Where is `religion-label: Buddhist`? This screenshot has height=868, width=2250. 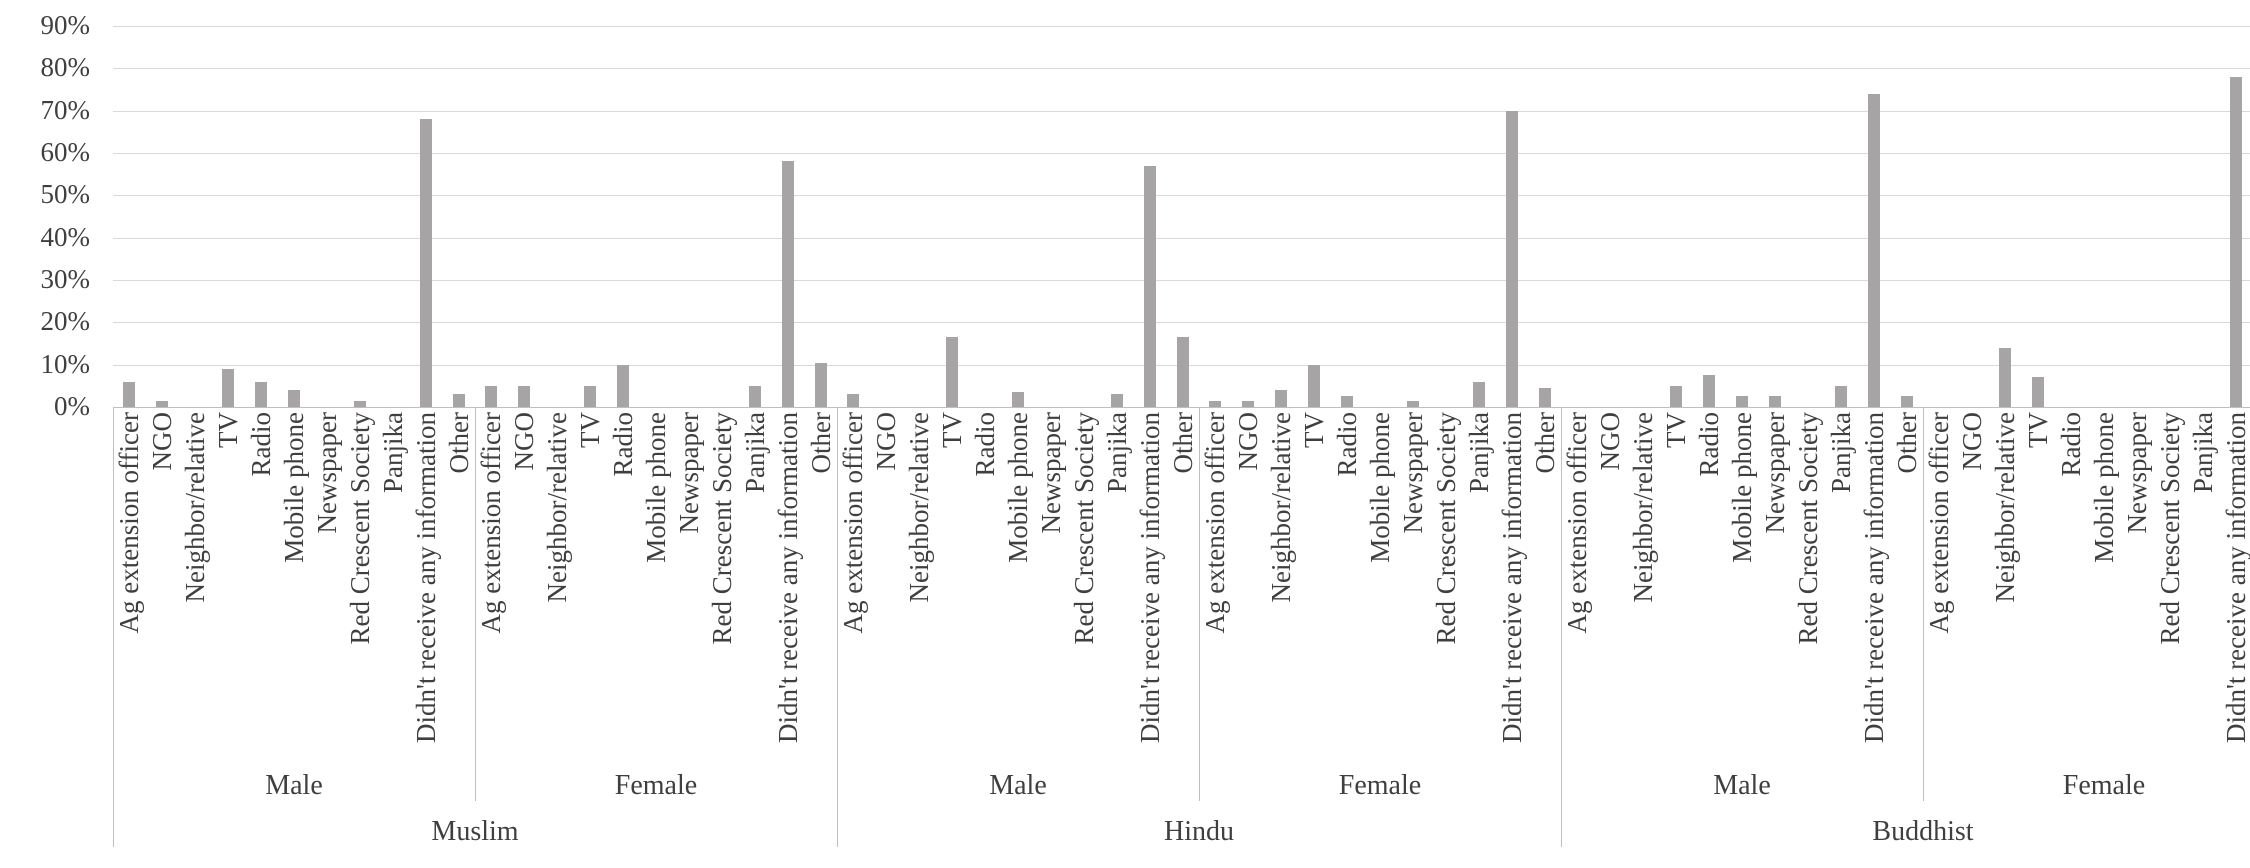
religion-label: Buddhist is located at coordinates (1923, 831).